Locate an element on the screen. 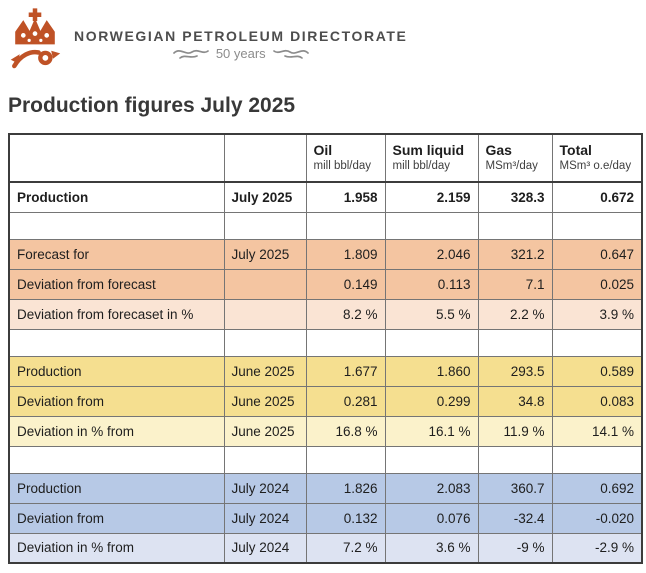 This screenshot has width=646, height=573. value-cell: 360.7 is located at coordinates (515, 488).